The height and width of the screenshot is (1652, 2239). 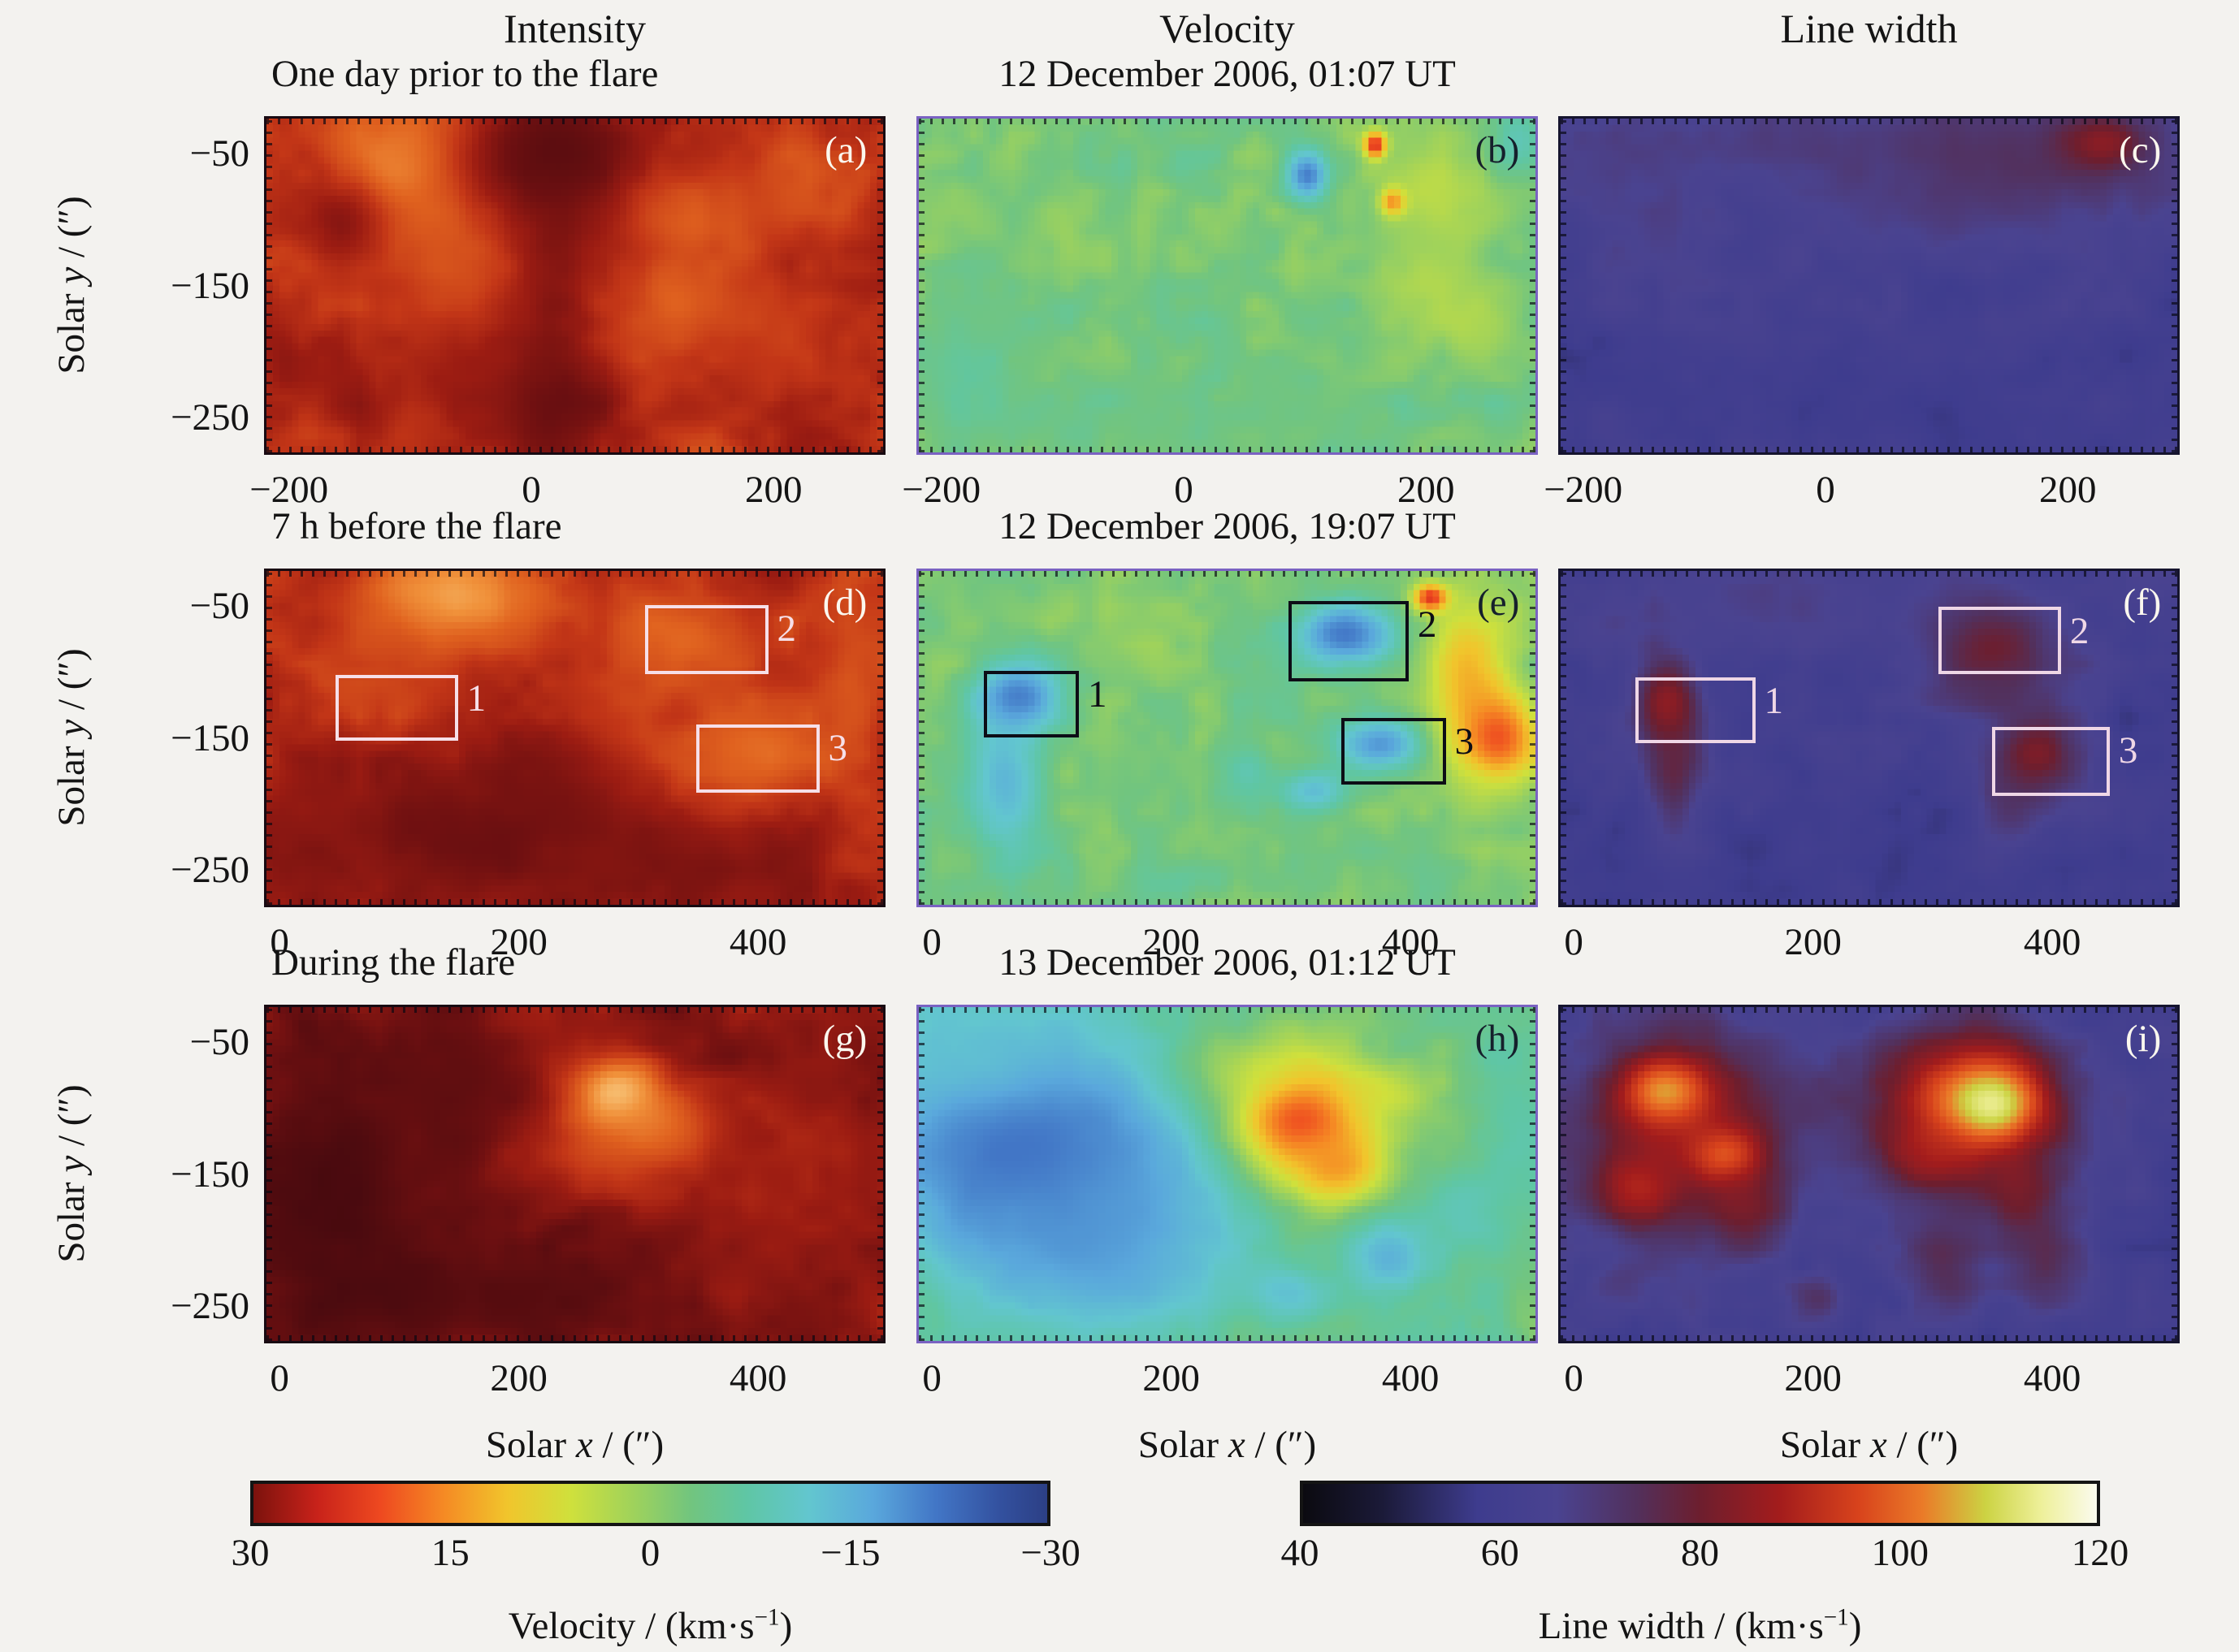 What do you see at coordinates (1171, 942) in the screenshot?
I see `x-tick-row2-col2-2: 200` at bounding box center [1171, 942].